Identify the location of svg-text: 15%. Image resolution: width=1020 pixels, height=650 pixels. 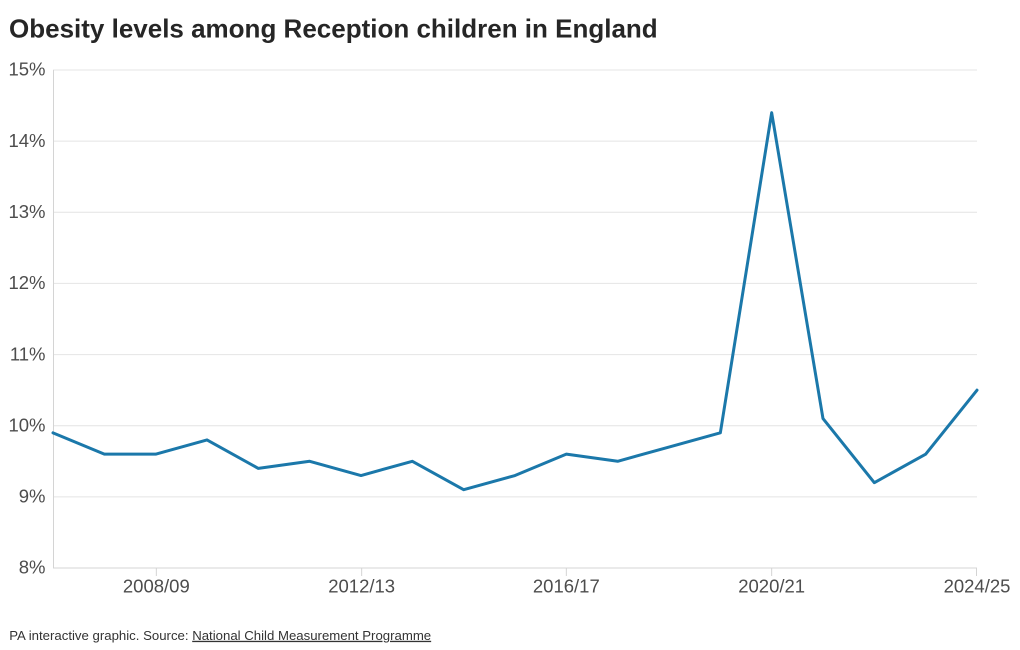
(26, 69).